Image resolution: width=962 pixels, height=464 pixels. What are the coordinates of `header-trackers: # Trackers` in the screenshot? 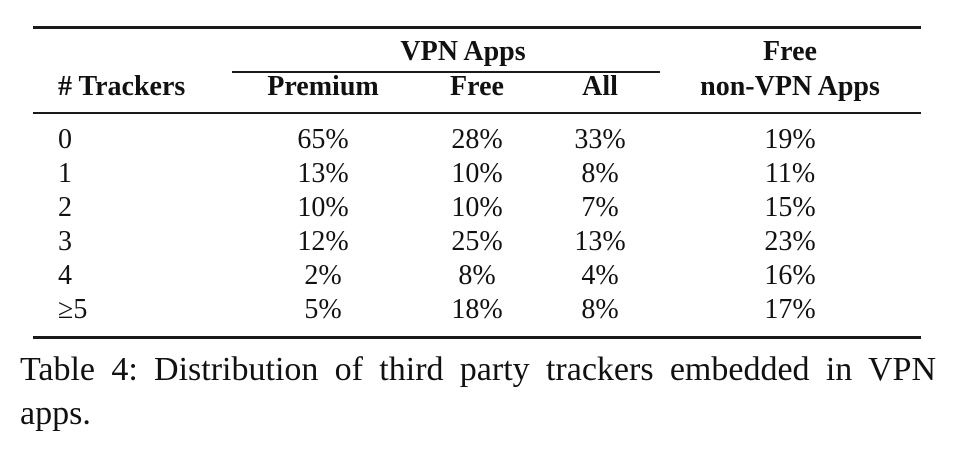 It's located at (122, 86).